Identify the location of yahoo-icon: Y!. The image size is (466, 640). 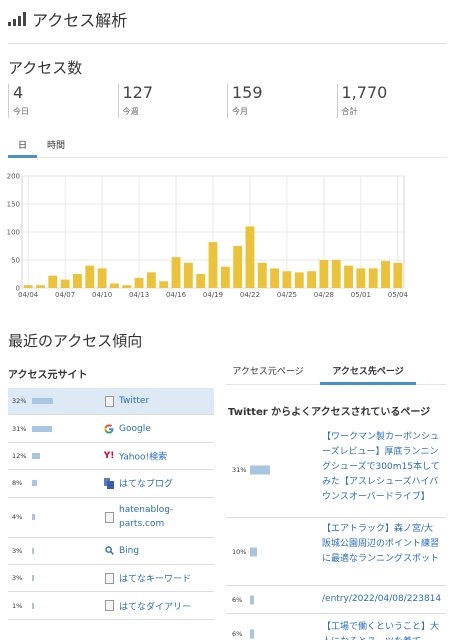
(109, 455).